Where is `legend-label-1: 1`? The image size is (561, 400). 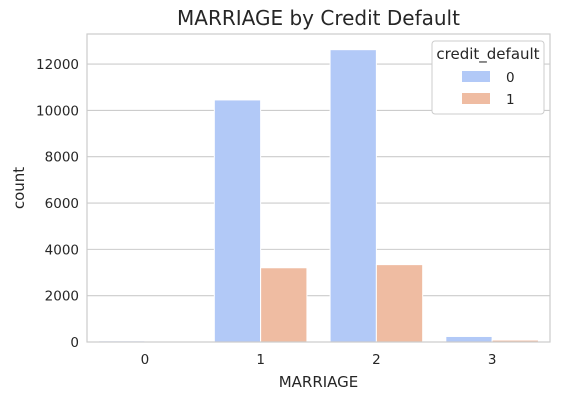 legend-label-1: 1 is located at coordinates (510, 100).